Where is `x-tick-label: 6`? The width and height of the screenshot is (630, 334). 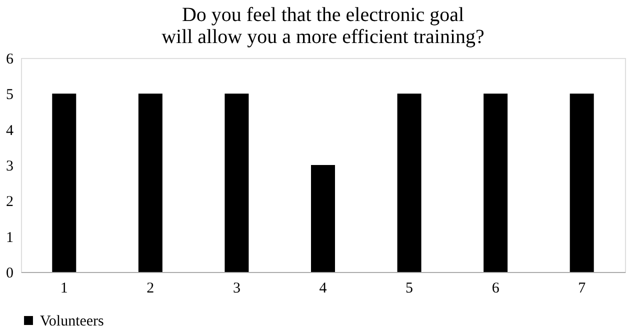 x-tick-label: 6 is located at coordinates (496, 288).